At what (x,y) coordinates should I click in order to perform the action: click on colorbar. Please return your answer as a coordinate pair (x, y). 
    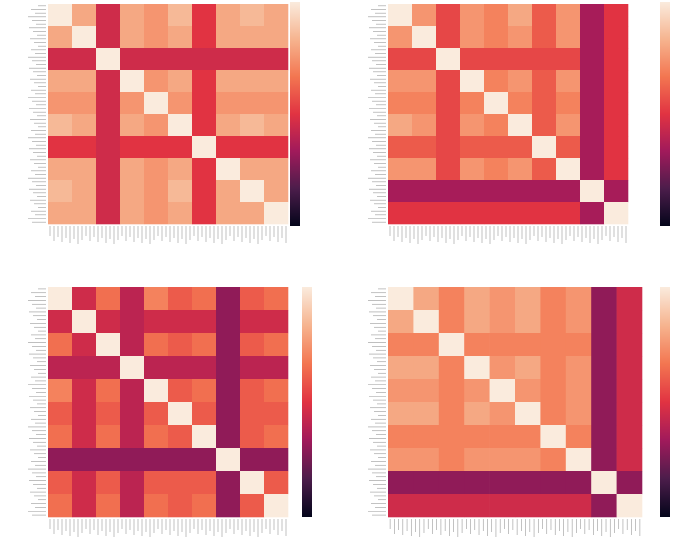
    Looking at the image, I should click on (665, 402).